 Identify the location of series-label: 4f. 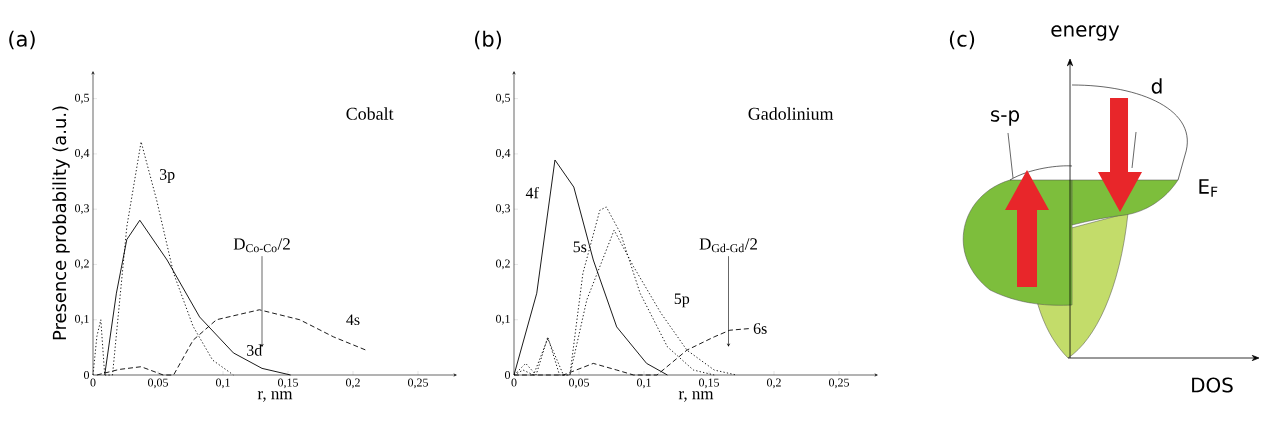
(532, 192).